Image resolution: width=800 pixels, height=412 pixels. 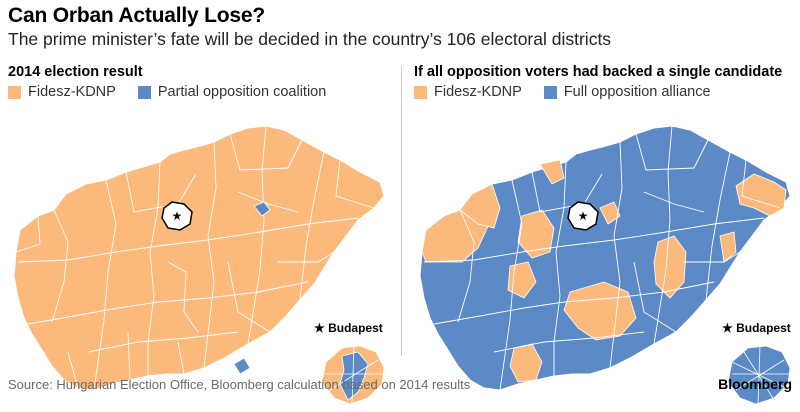 I want to click on inset-opposition, so click(x=354, y=376).